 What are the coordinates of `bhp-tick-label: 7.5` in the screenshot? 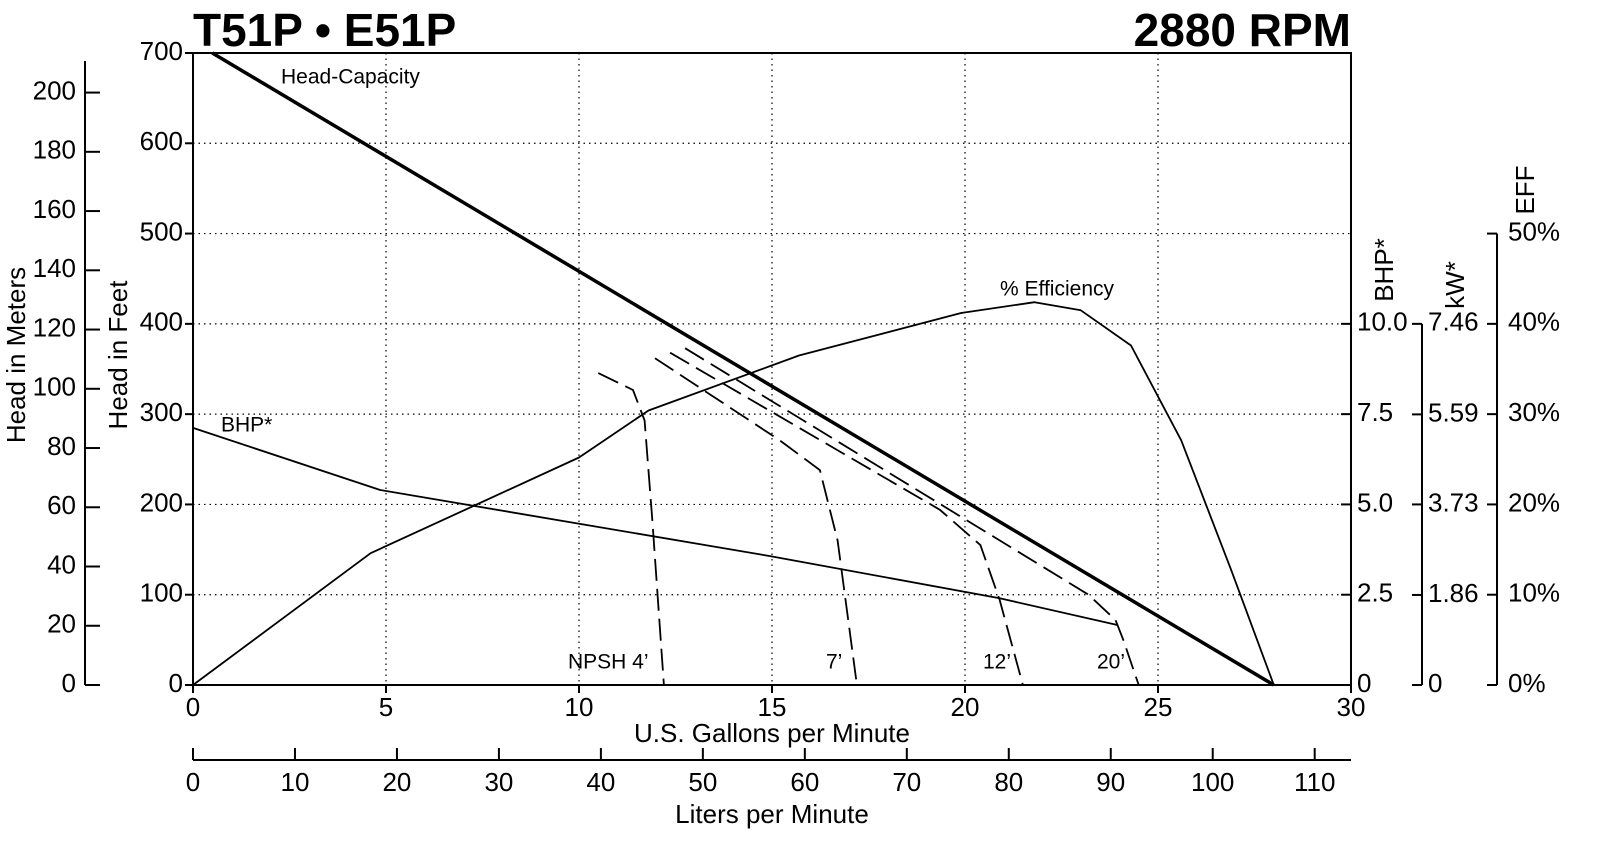 It's located at (1375, 412).